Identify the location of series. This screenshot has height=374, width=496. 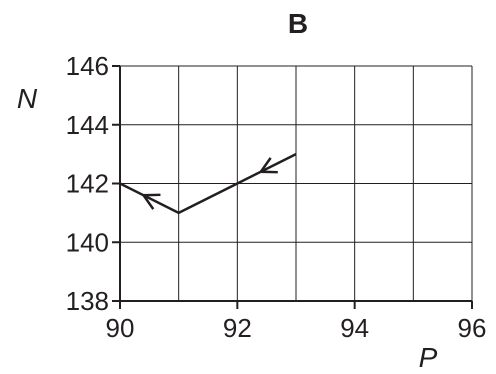
(208, 184).